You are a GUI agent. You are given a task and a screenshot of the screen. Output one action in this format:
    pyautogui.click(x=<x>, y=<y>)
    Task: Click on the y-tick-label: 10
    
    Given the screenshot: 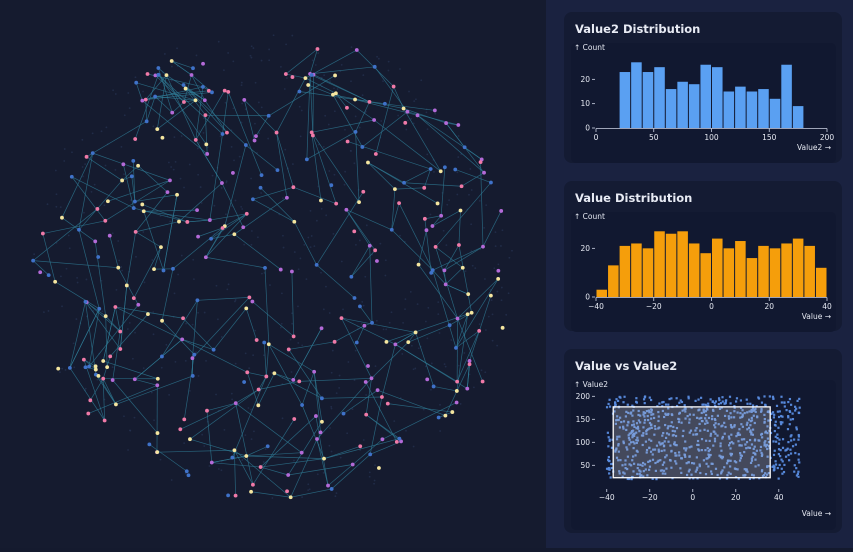 What is the action you would take?
    pyautogui.click(x=585, y=103)
    